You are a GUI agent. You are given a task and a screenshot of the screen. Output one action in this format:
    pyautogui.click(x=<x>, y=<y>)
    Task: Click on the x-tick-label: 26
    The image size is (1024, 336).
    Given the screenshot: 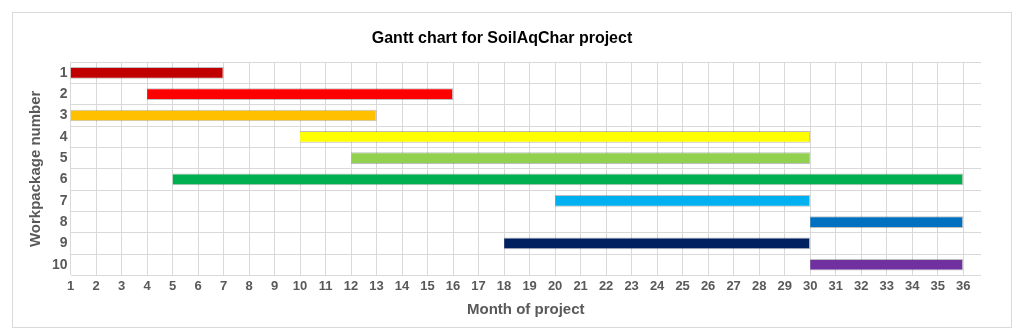 What is the action you would take?
    pyautogui.click(x=708, y=285)
    